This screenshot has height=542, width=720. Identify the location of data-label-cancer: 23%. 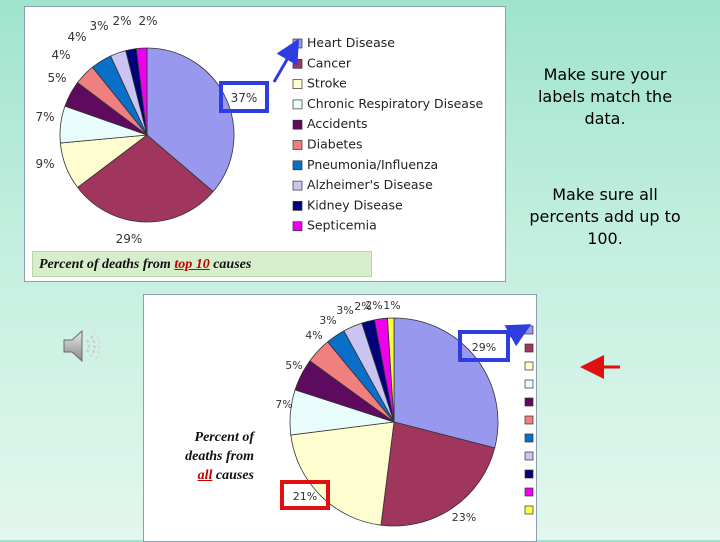
(464, 517).